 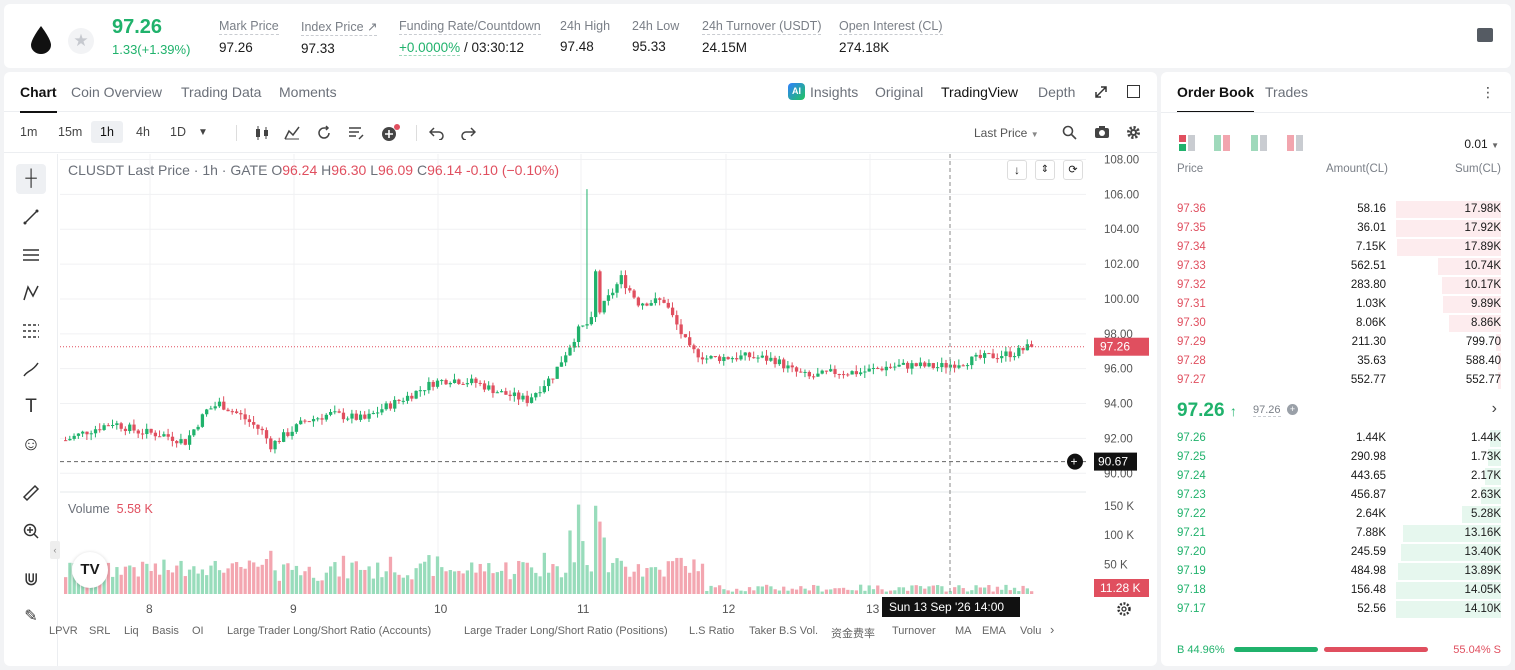 I want to click on ask-row: 97.27 552.77 552.77, so click(x=1336, y=380).